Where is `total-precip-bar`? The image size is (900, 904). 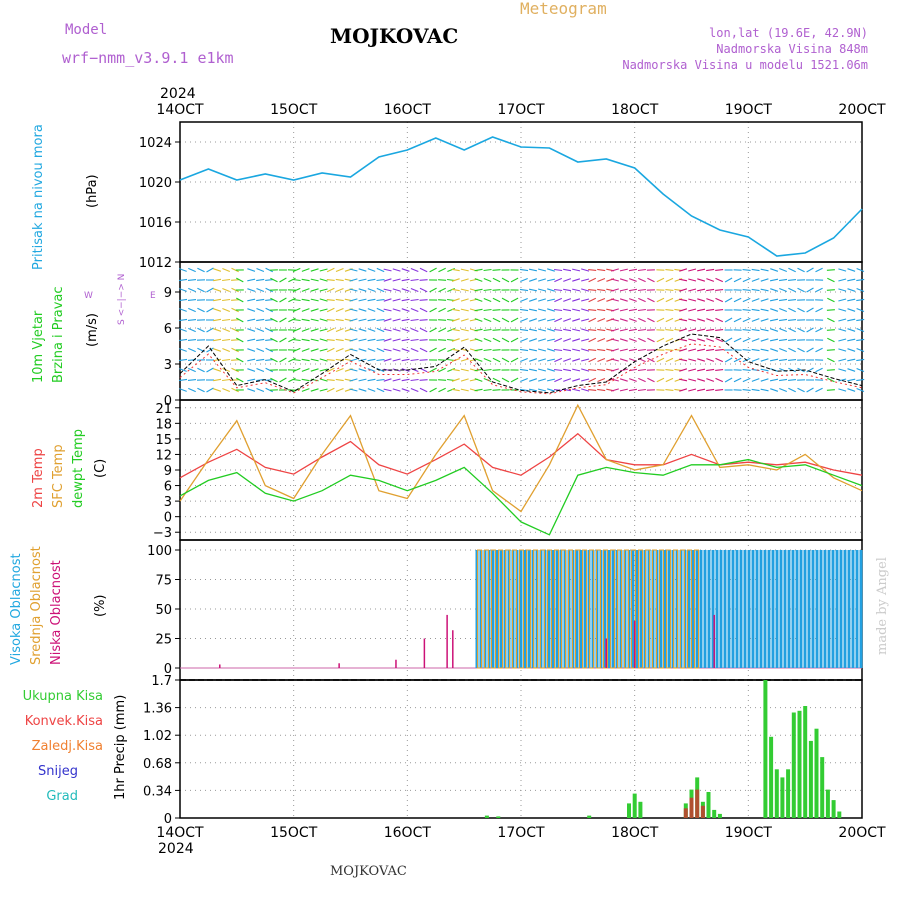
total-precip-bar is located at coordinates (839, 815).